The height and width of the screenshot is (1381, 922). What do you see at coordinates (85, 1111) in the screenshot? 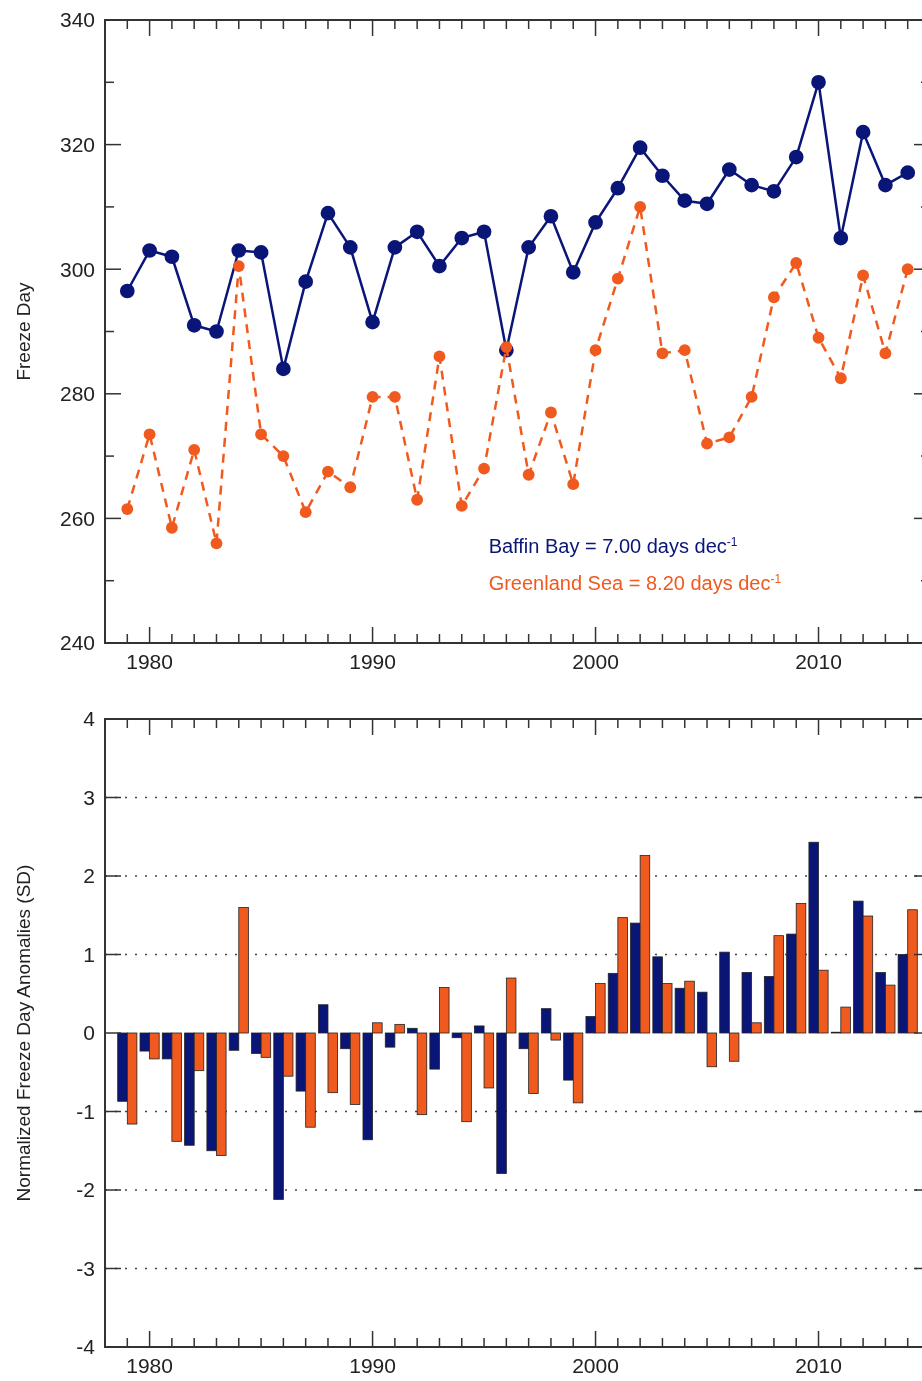
I see `y-tick-label: -1` at bounding box center [85, 1111].